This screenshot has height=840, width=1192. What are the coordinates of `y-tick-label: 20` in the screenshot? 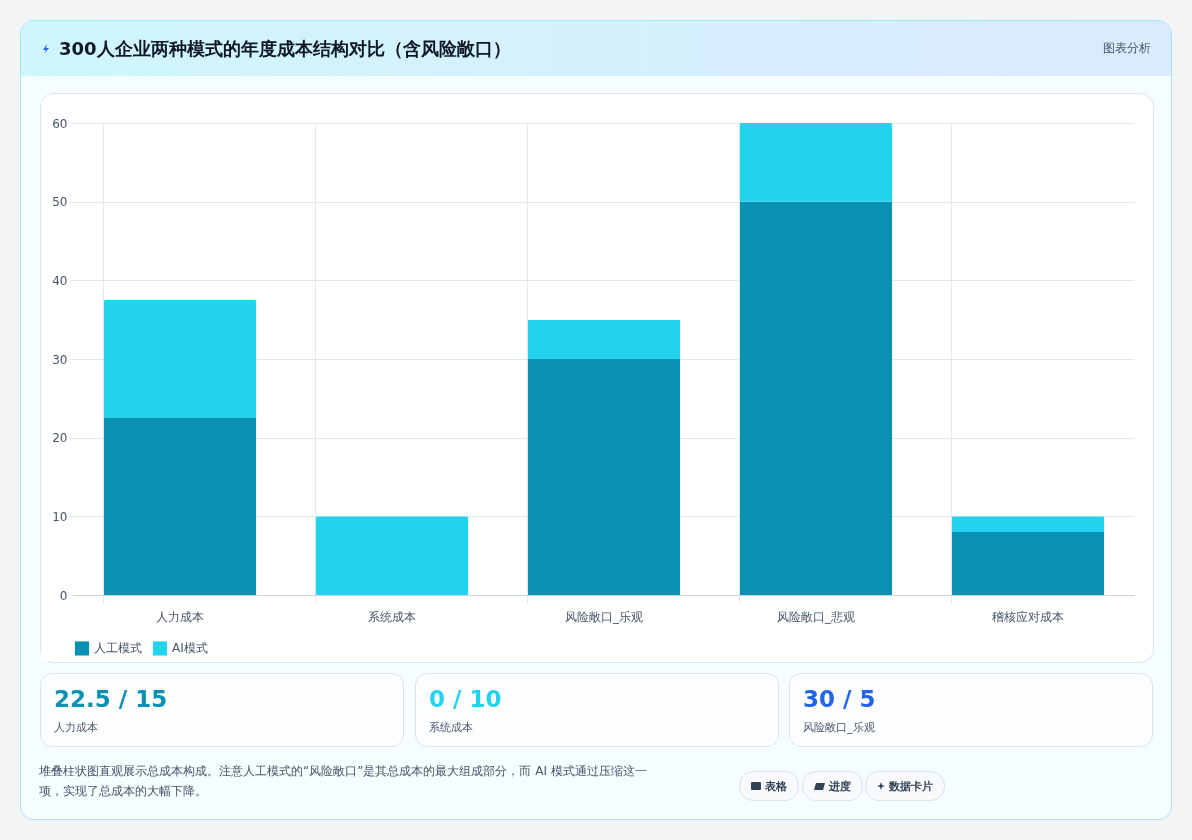 It's located at (60, 438).